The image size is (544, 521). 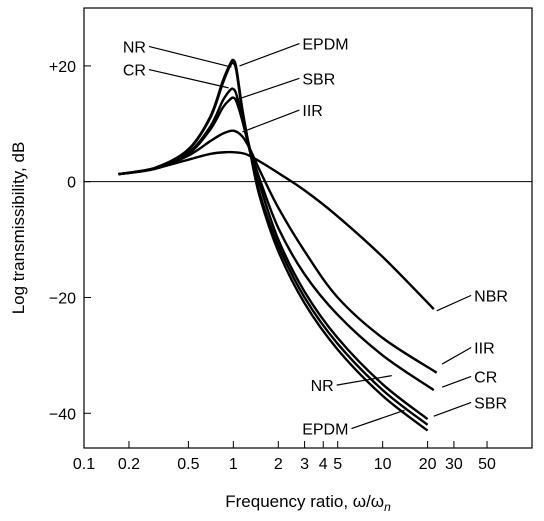 I want to click on y-tick-label: −40, so click(x=62, y=414).